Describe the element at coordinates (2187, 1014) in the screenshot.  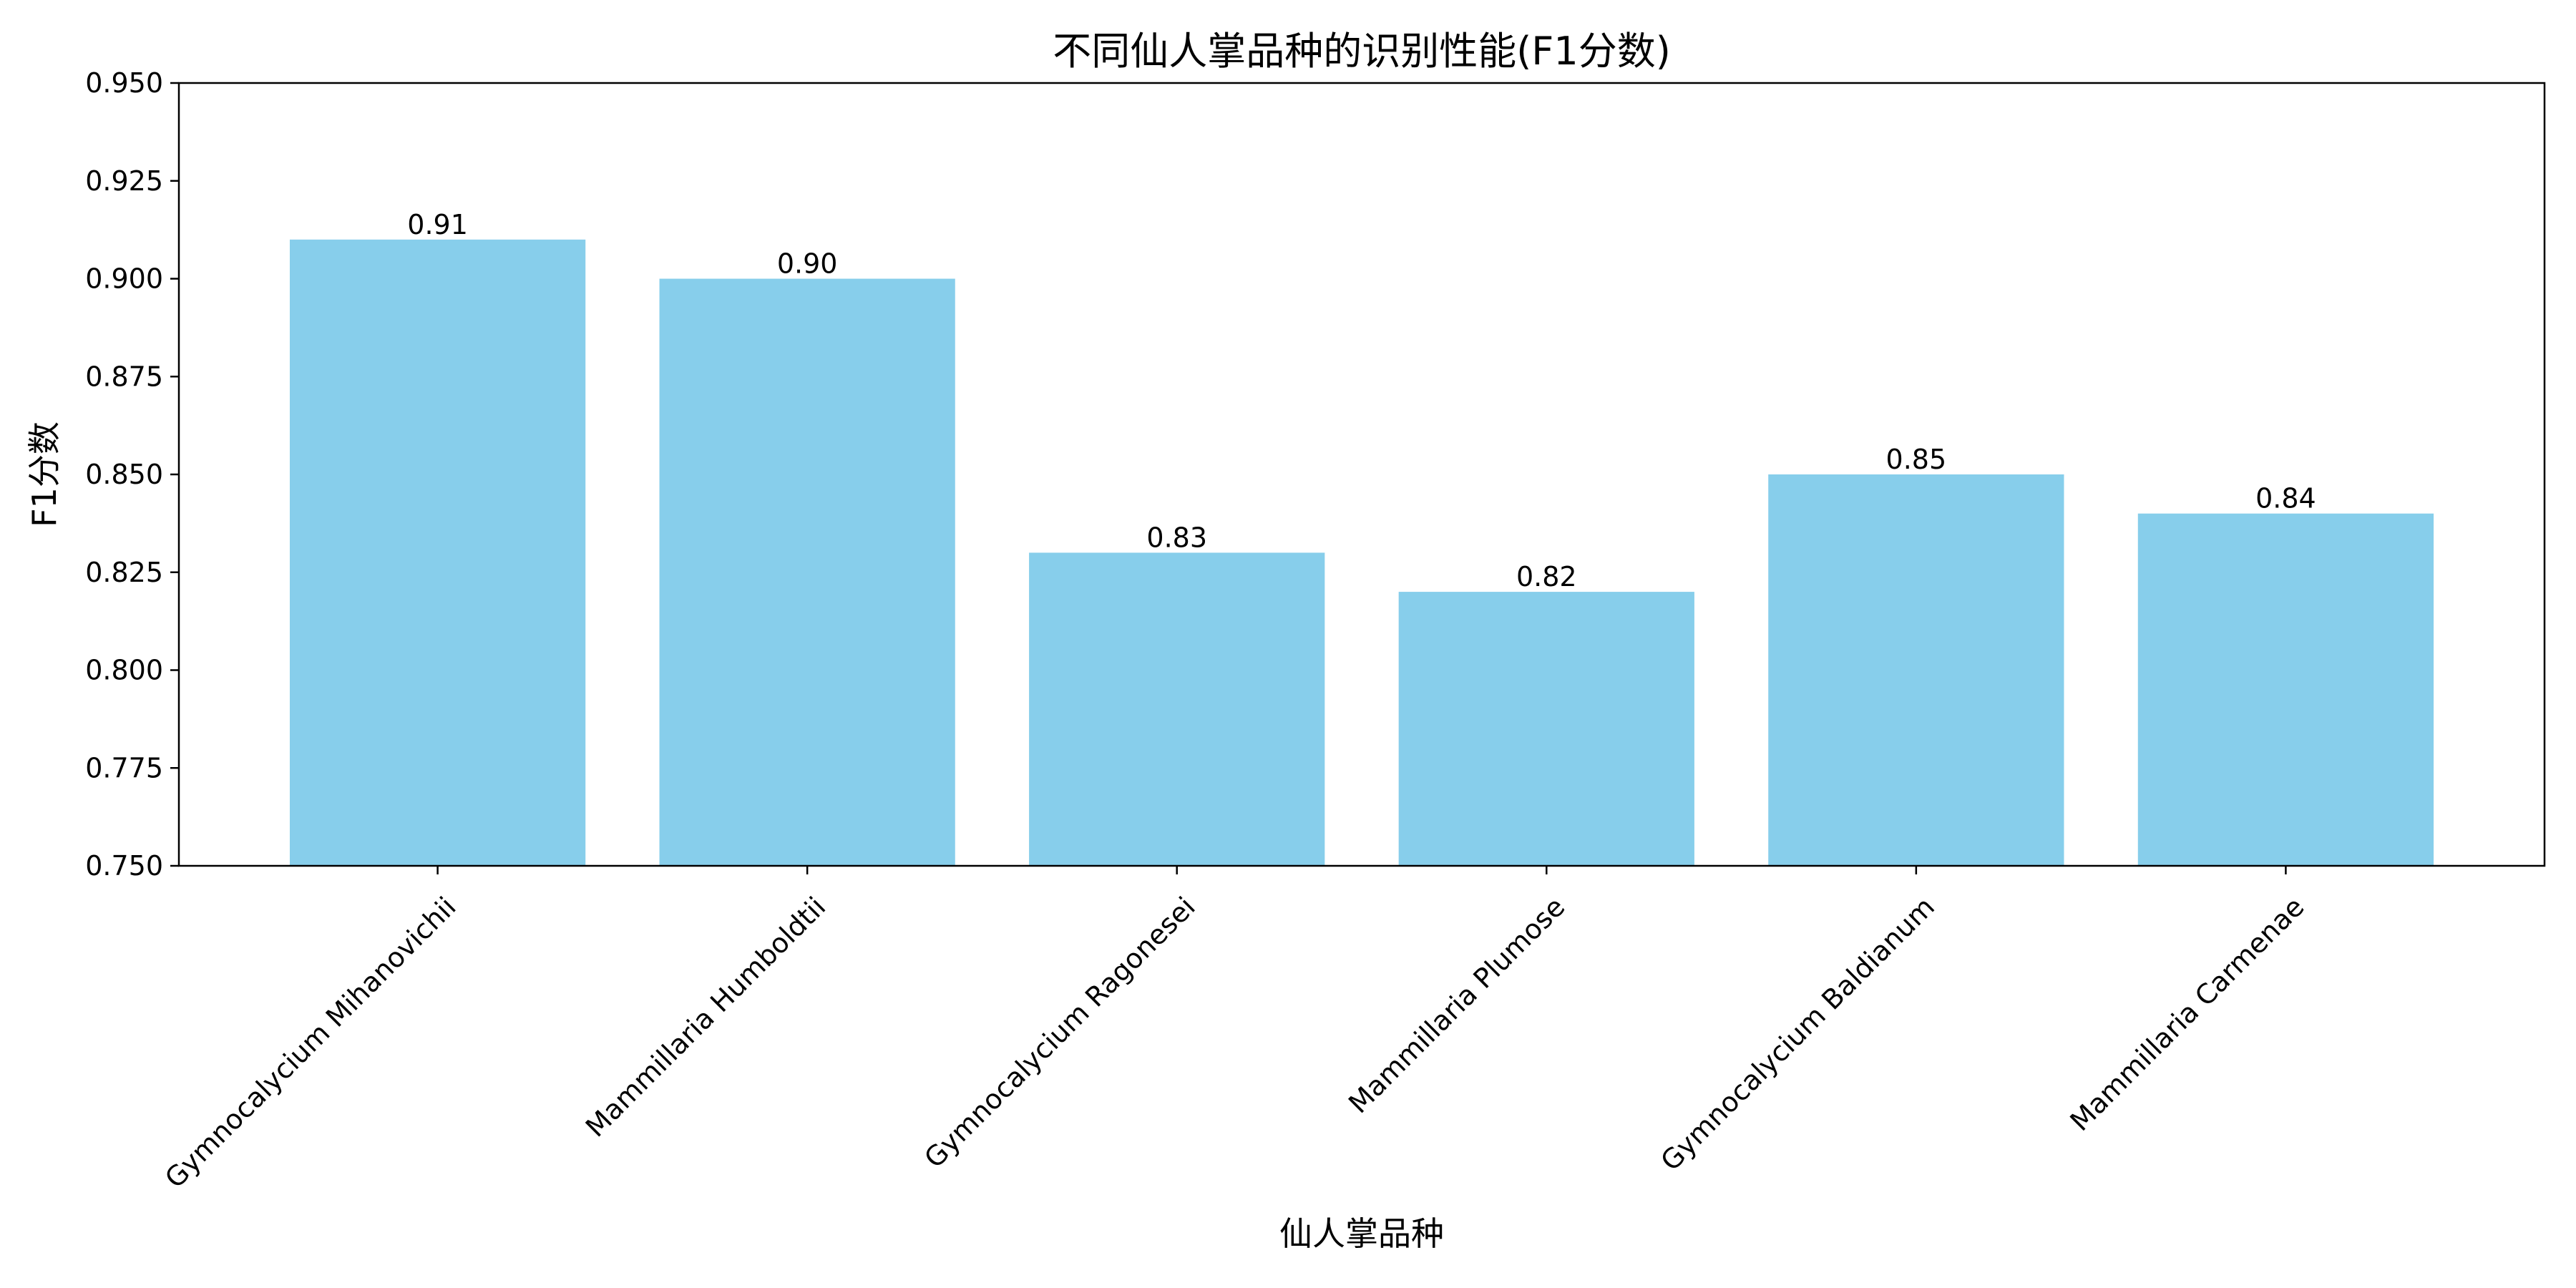
I see `x-tick-label: Mammillaria Carmenae` at that location.